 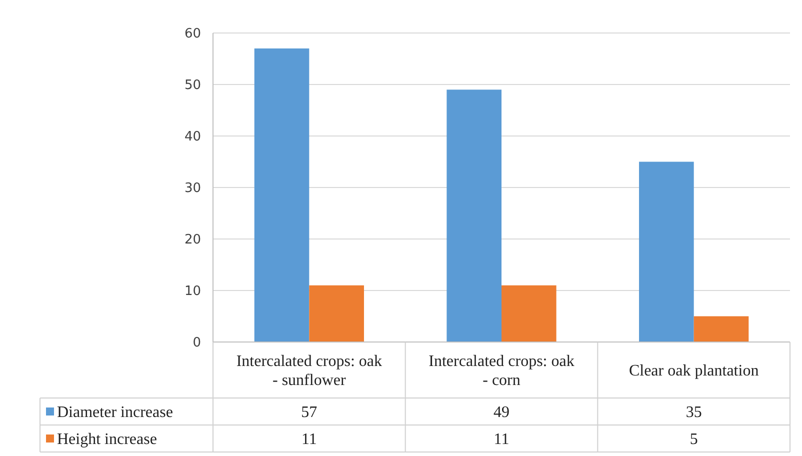 I want to click on y-tick-label: 40, so click(x=192, y=137).